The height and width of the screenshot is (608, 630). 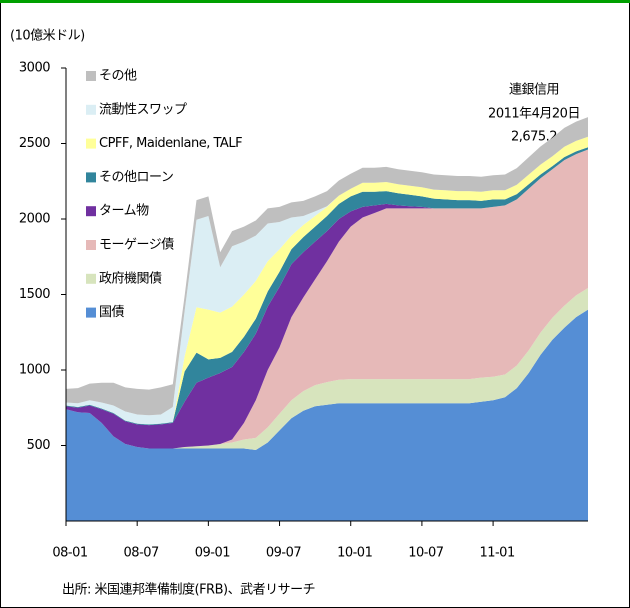 I want to click on x-tick-label: 09-01, so click(x=213, y=553).